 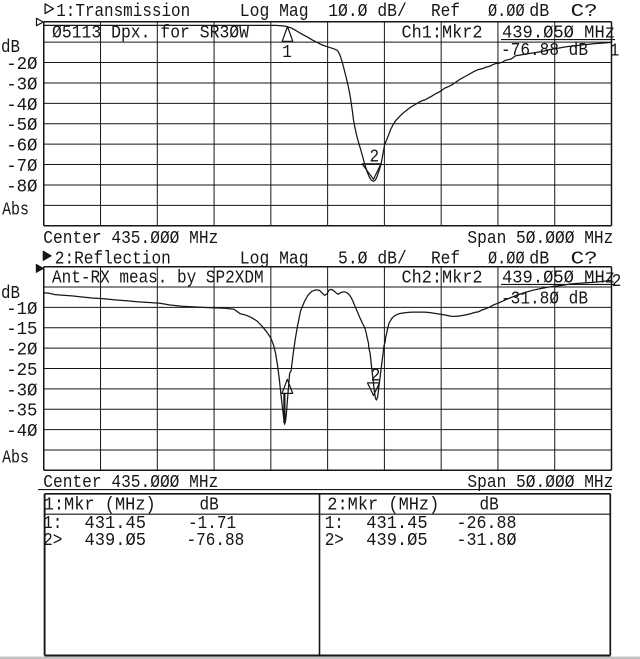 What do you see at coordinates (158, 279) in the screenshot?
I see `svg-text: Ant-RX meas. by SP2XDM` at bounding box center [158, 279].